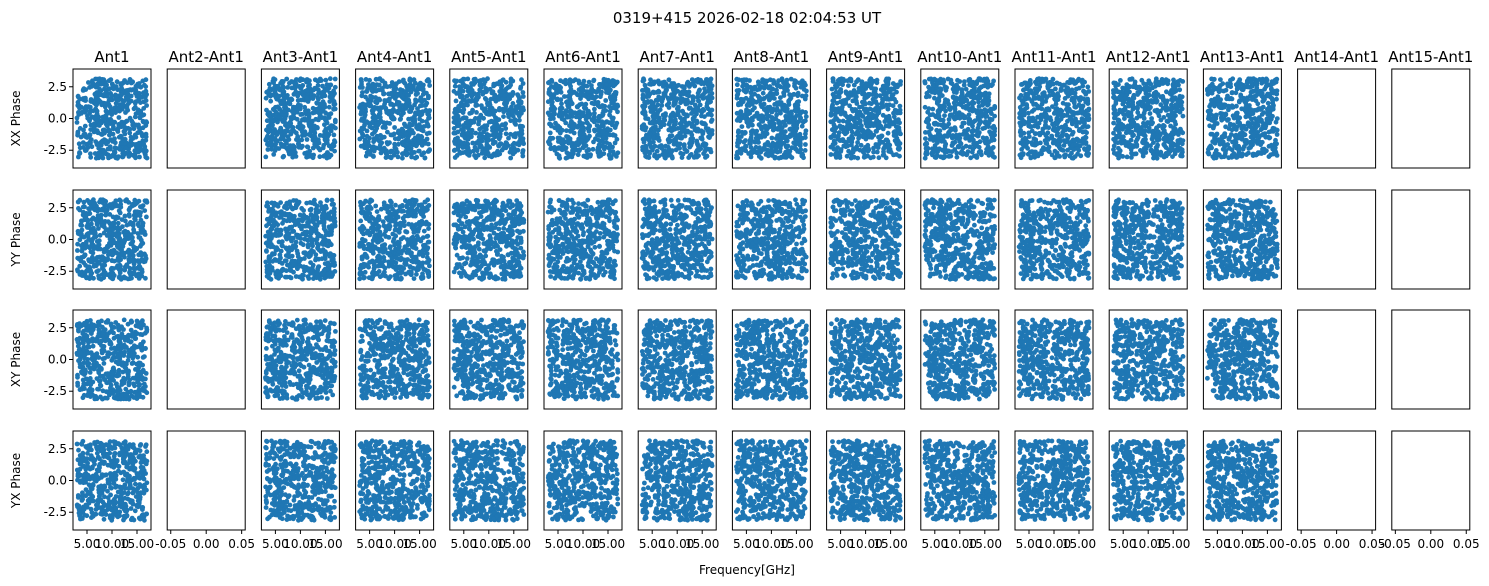  I want to click on panel-1-3: -2.50.02.5XY Phase, so click(80, 359).